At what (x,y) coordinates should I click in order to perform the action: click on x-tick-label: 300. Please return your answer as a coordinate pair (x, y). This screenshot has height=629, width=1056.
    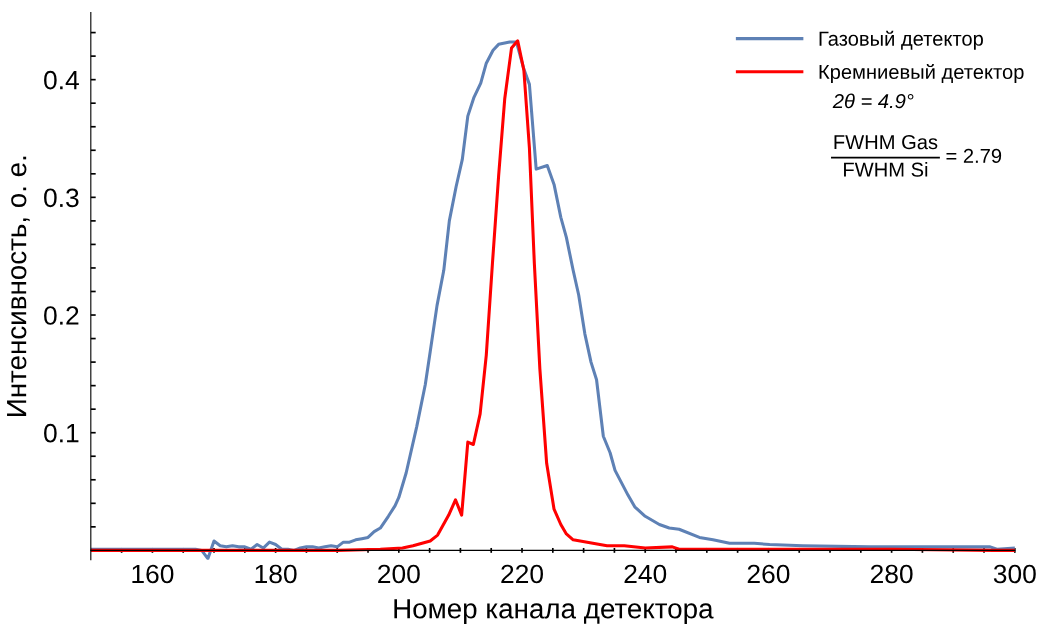
    Looking at the image, I should click on (1014, 574).